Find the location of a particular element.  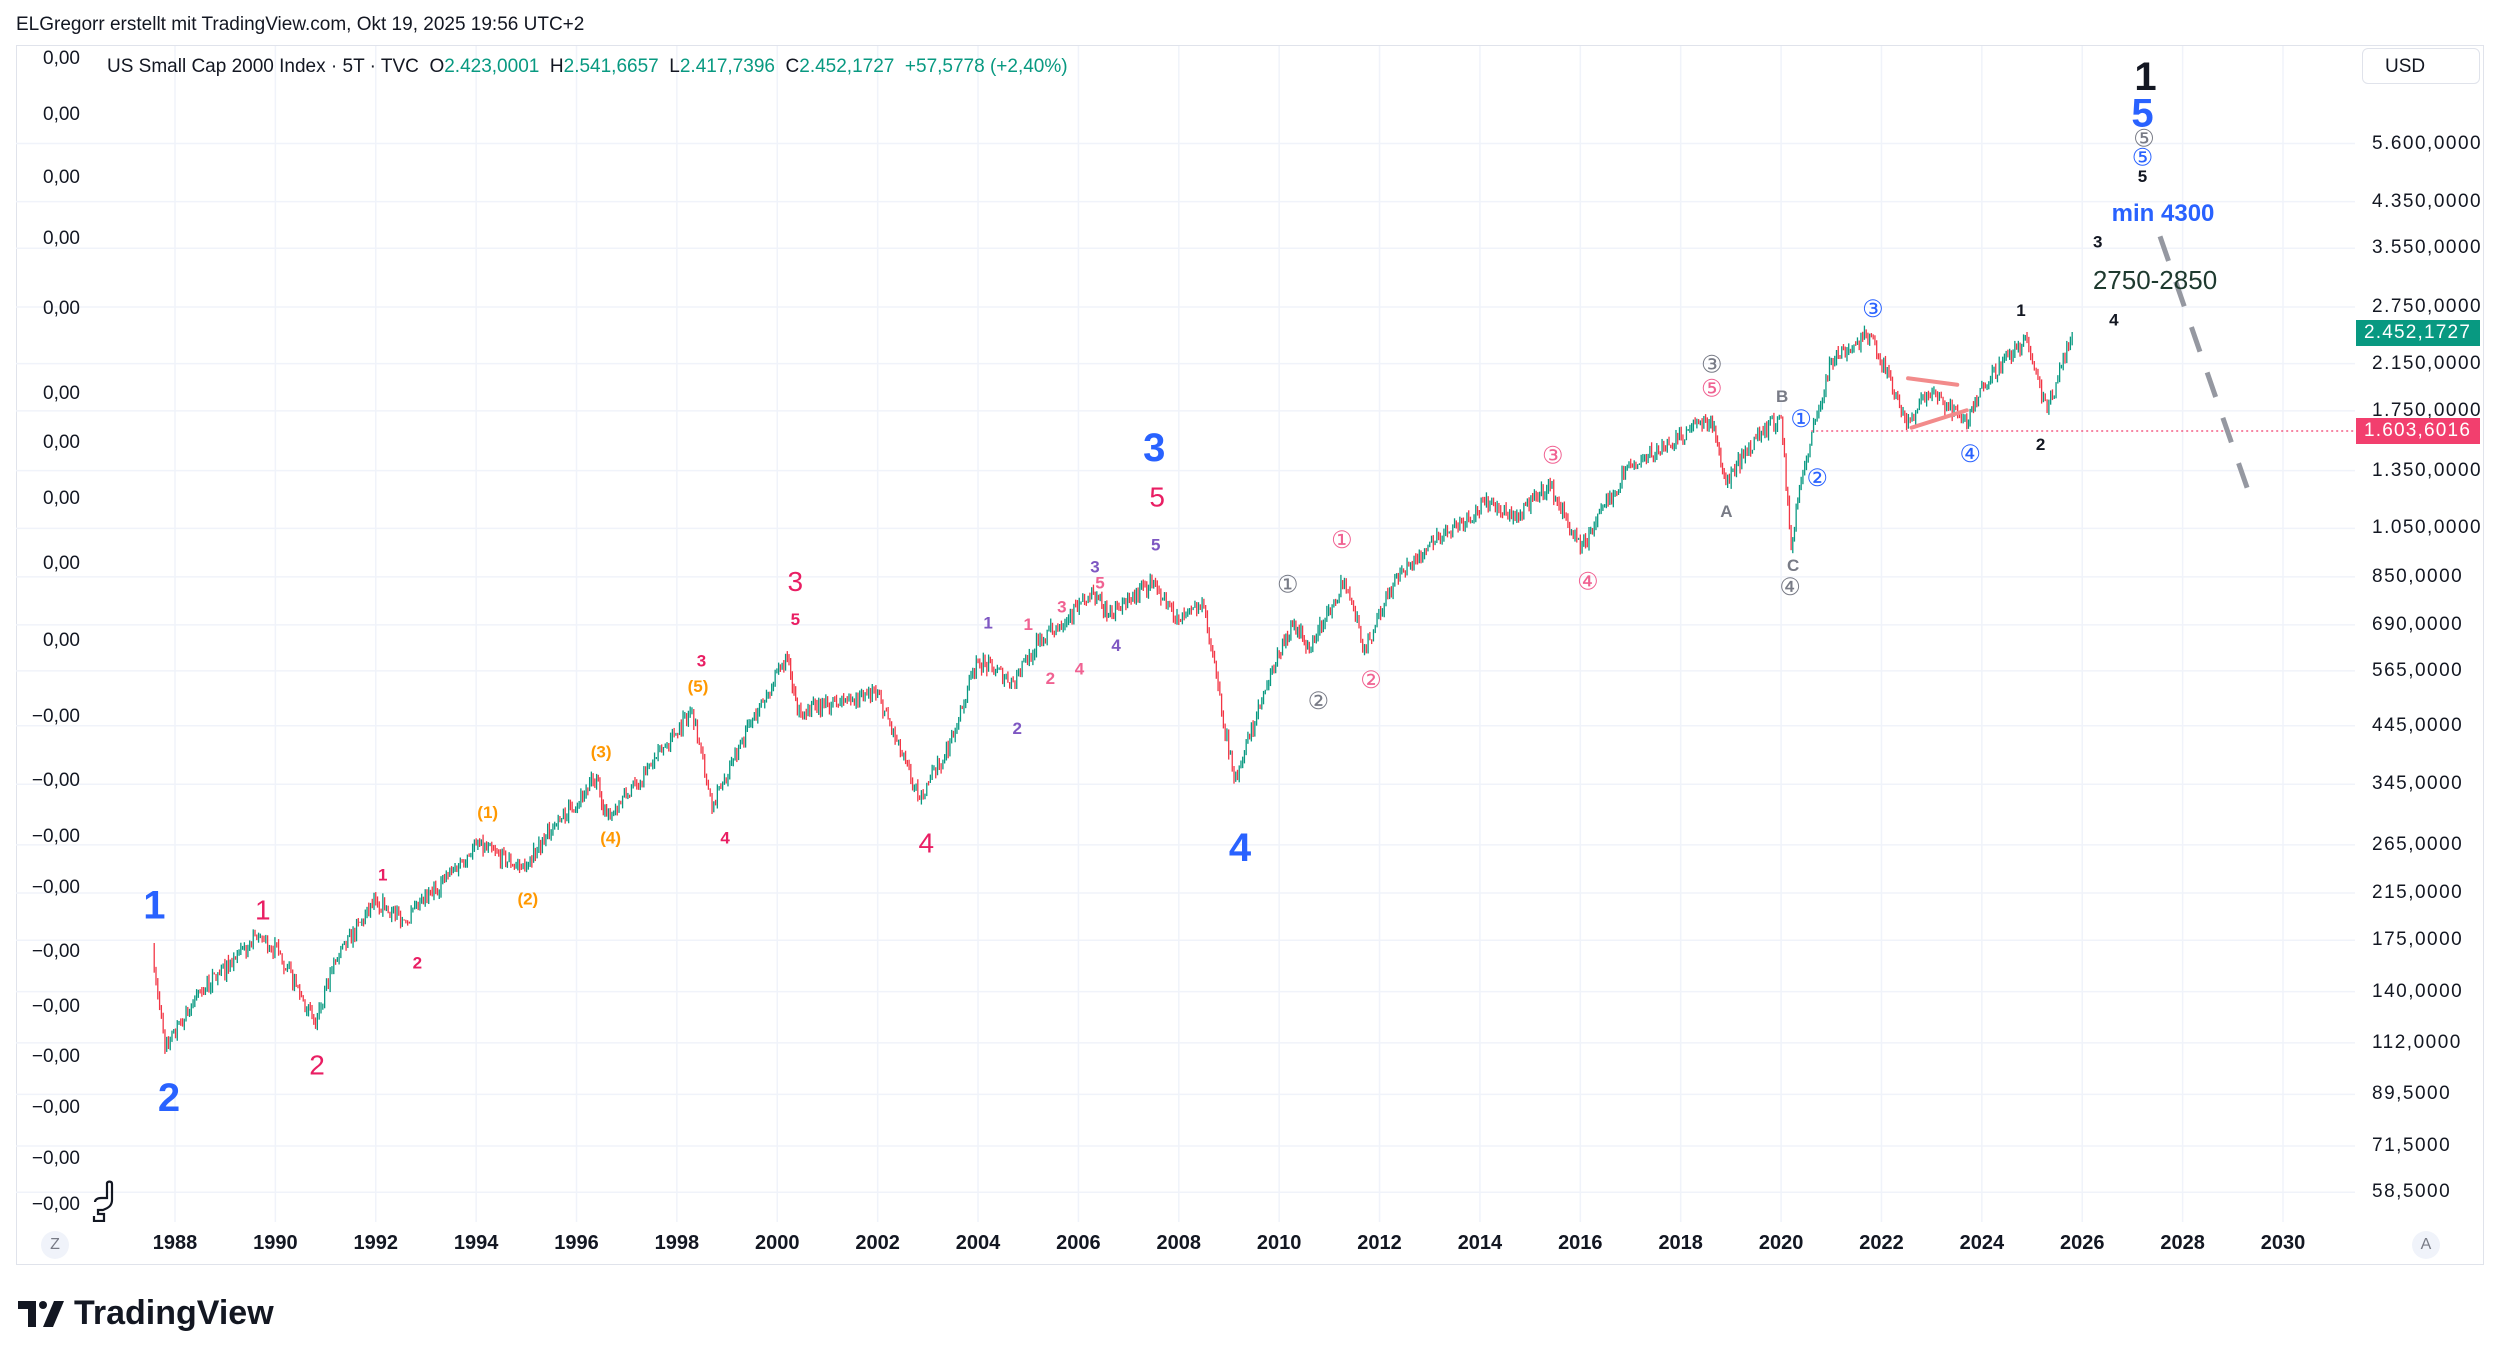

time-tick-label: 2026 is located at coordinates (2082, 1243).